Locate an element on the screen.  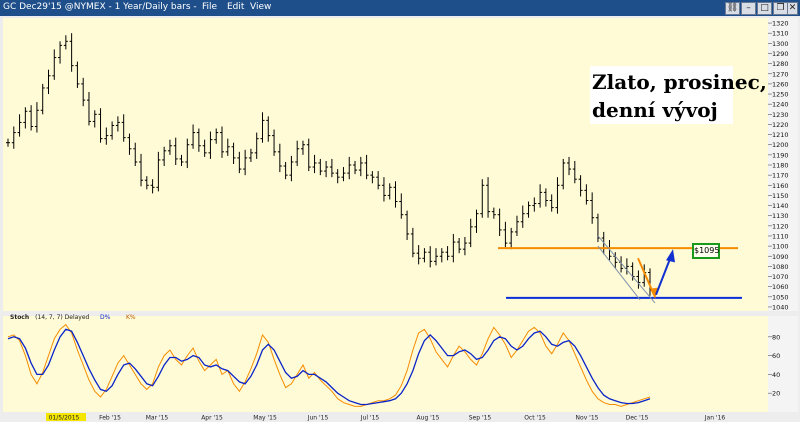
price-tick-label: 1190 is located at coordinates (780, 155).